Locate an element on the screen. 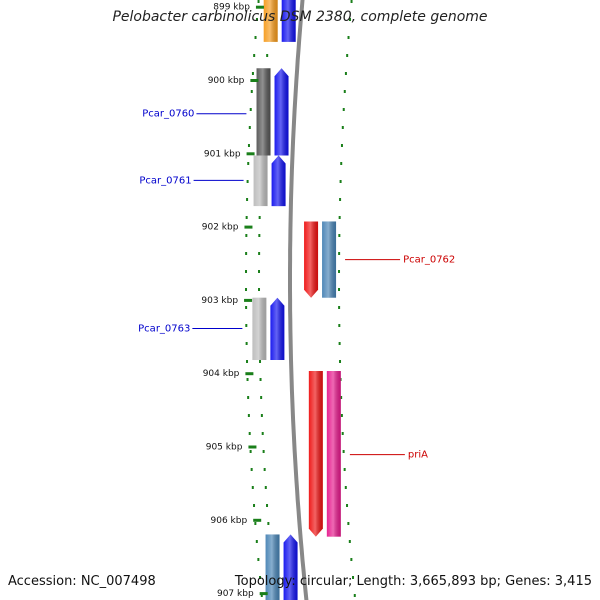  pria-cds-shade is located at coordinates (315, 454).